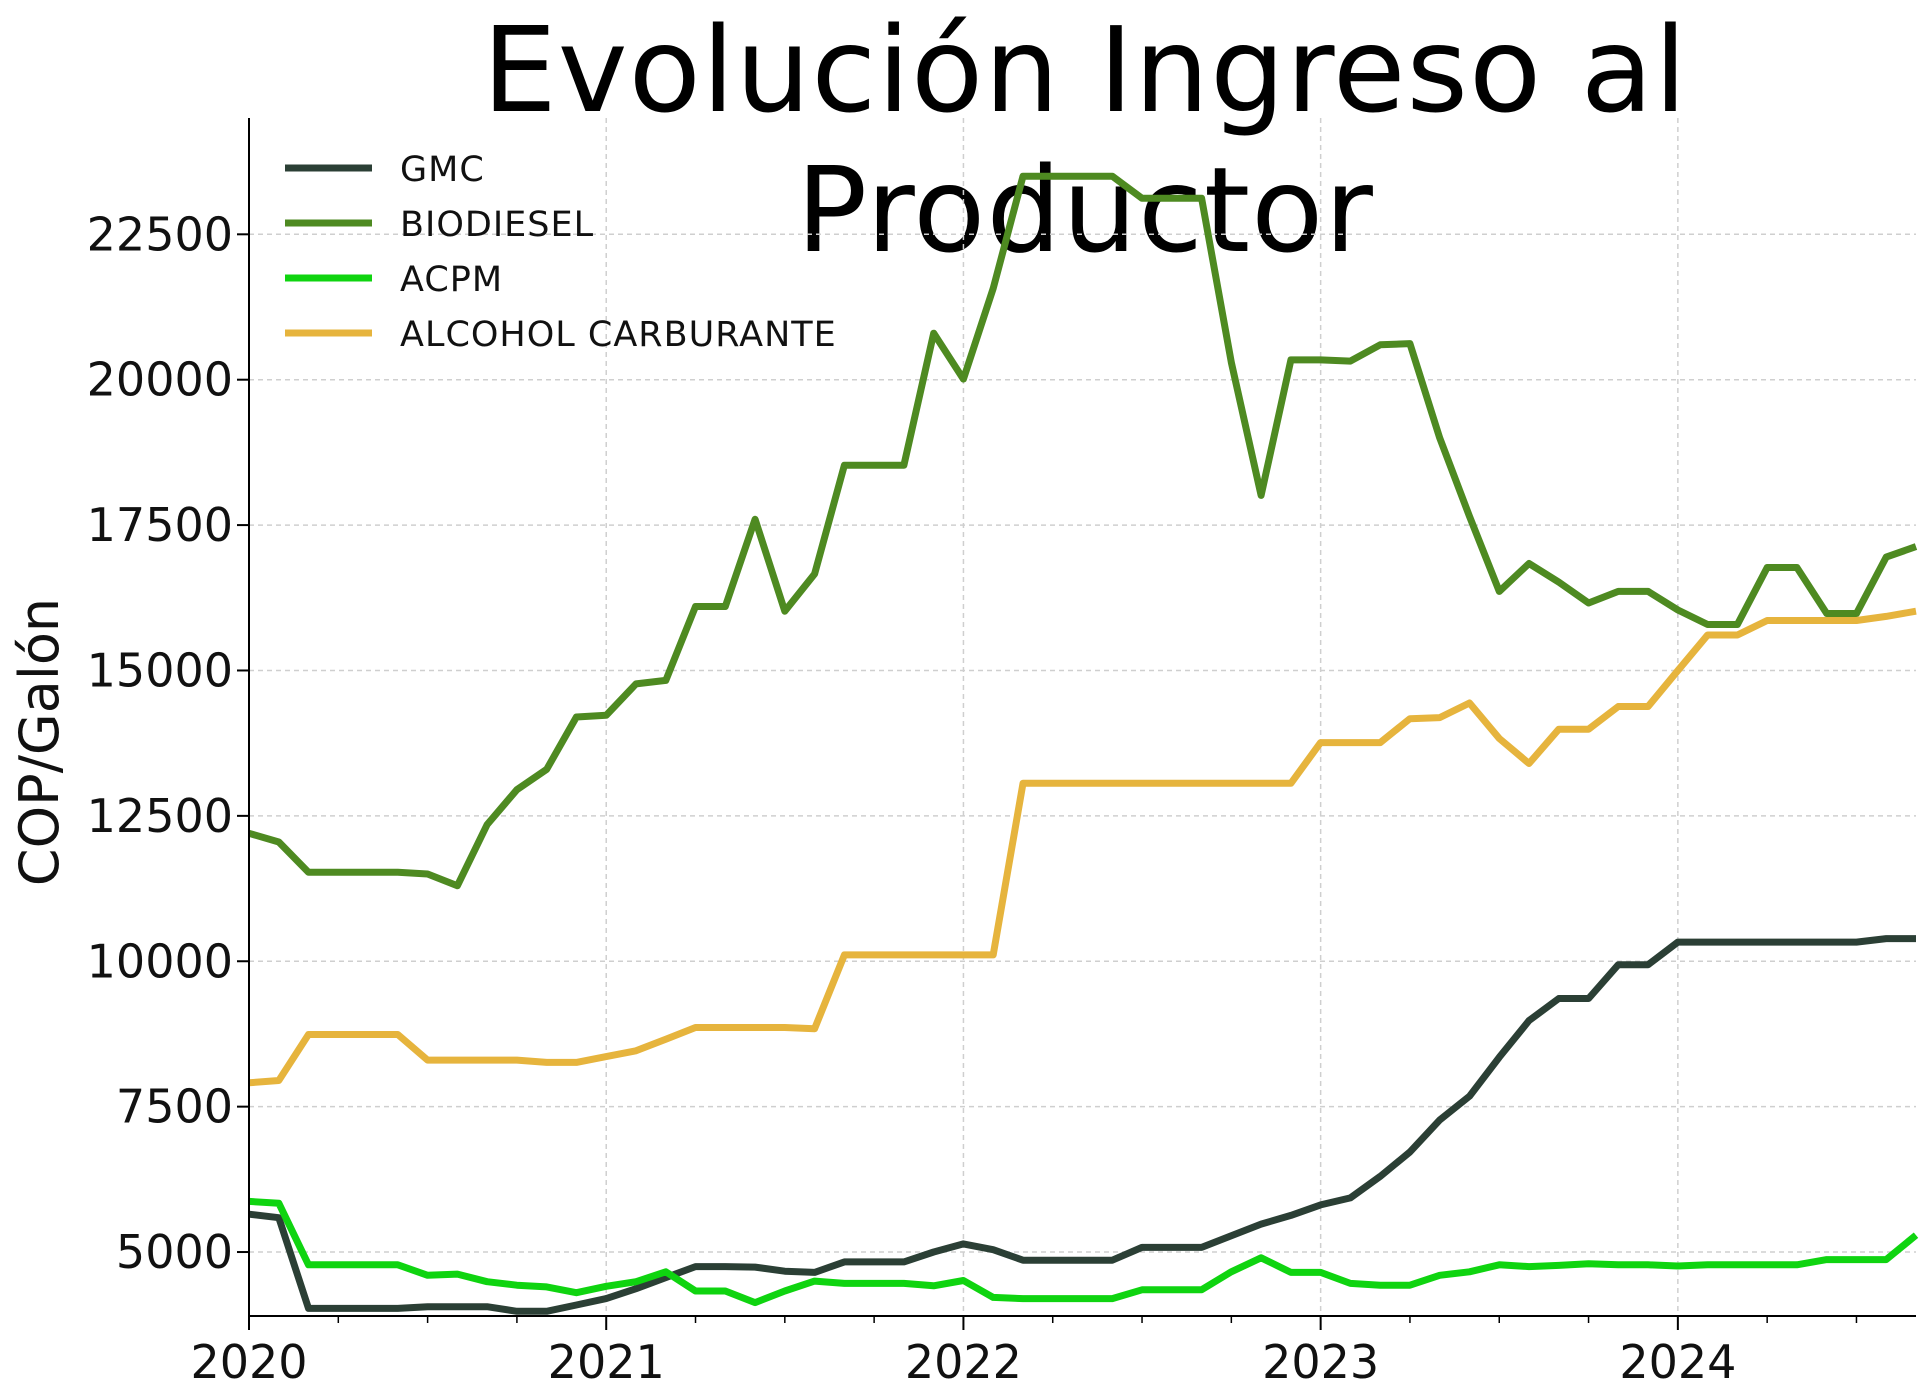  I want to click on y-tick-label: 5000, so click(174, 1252).